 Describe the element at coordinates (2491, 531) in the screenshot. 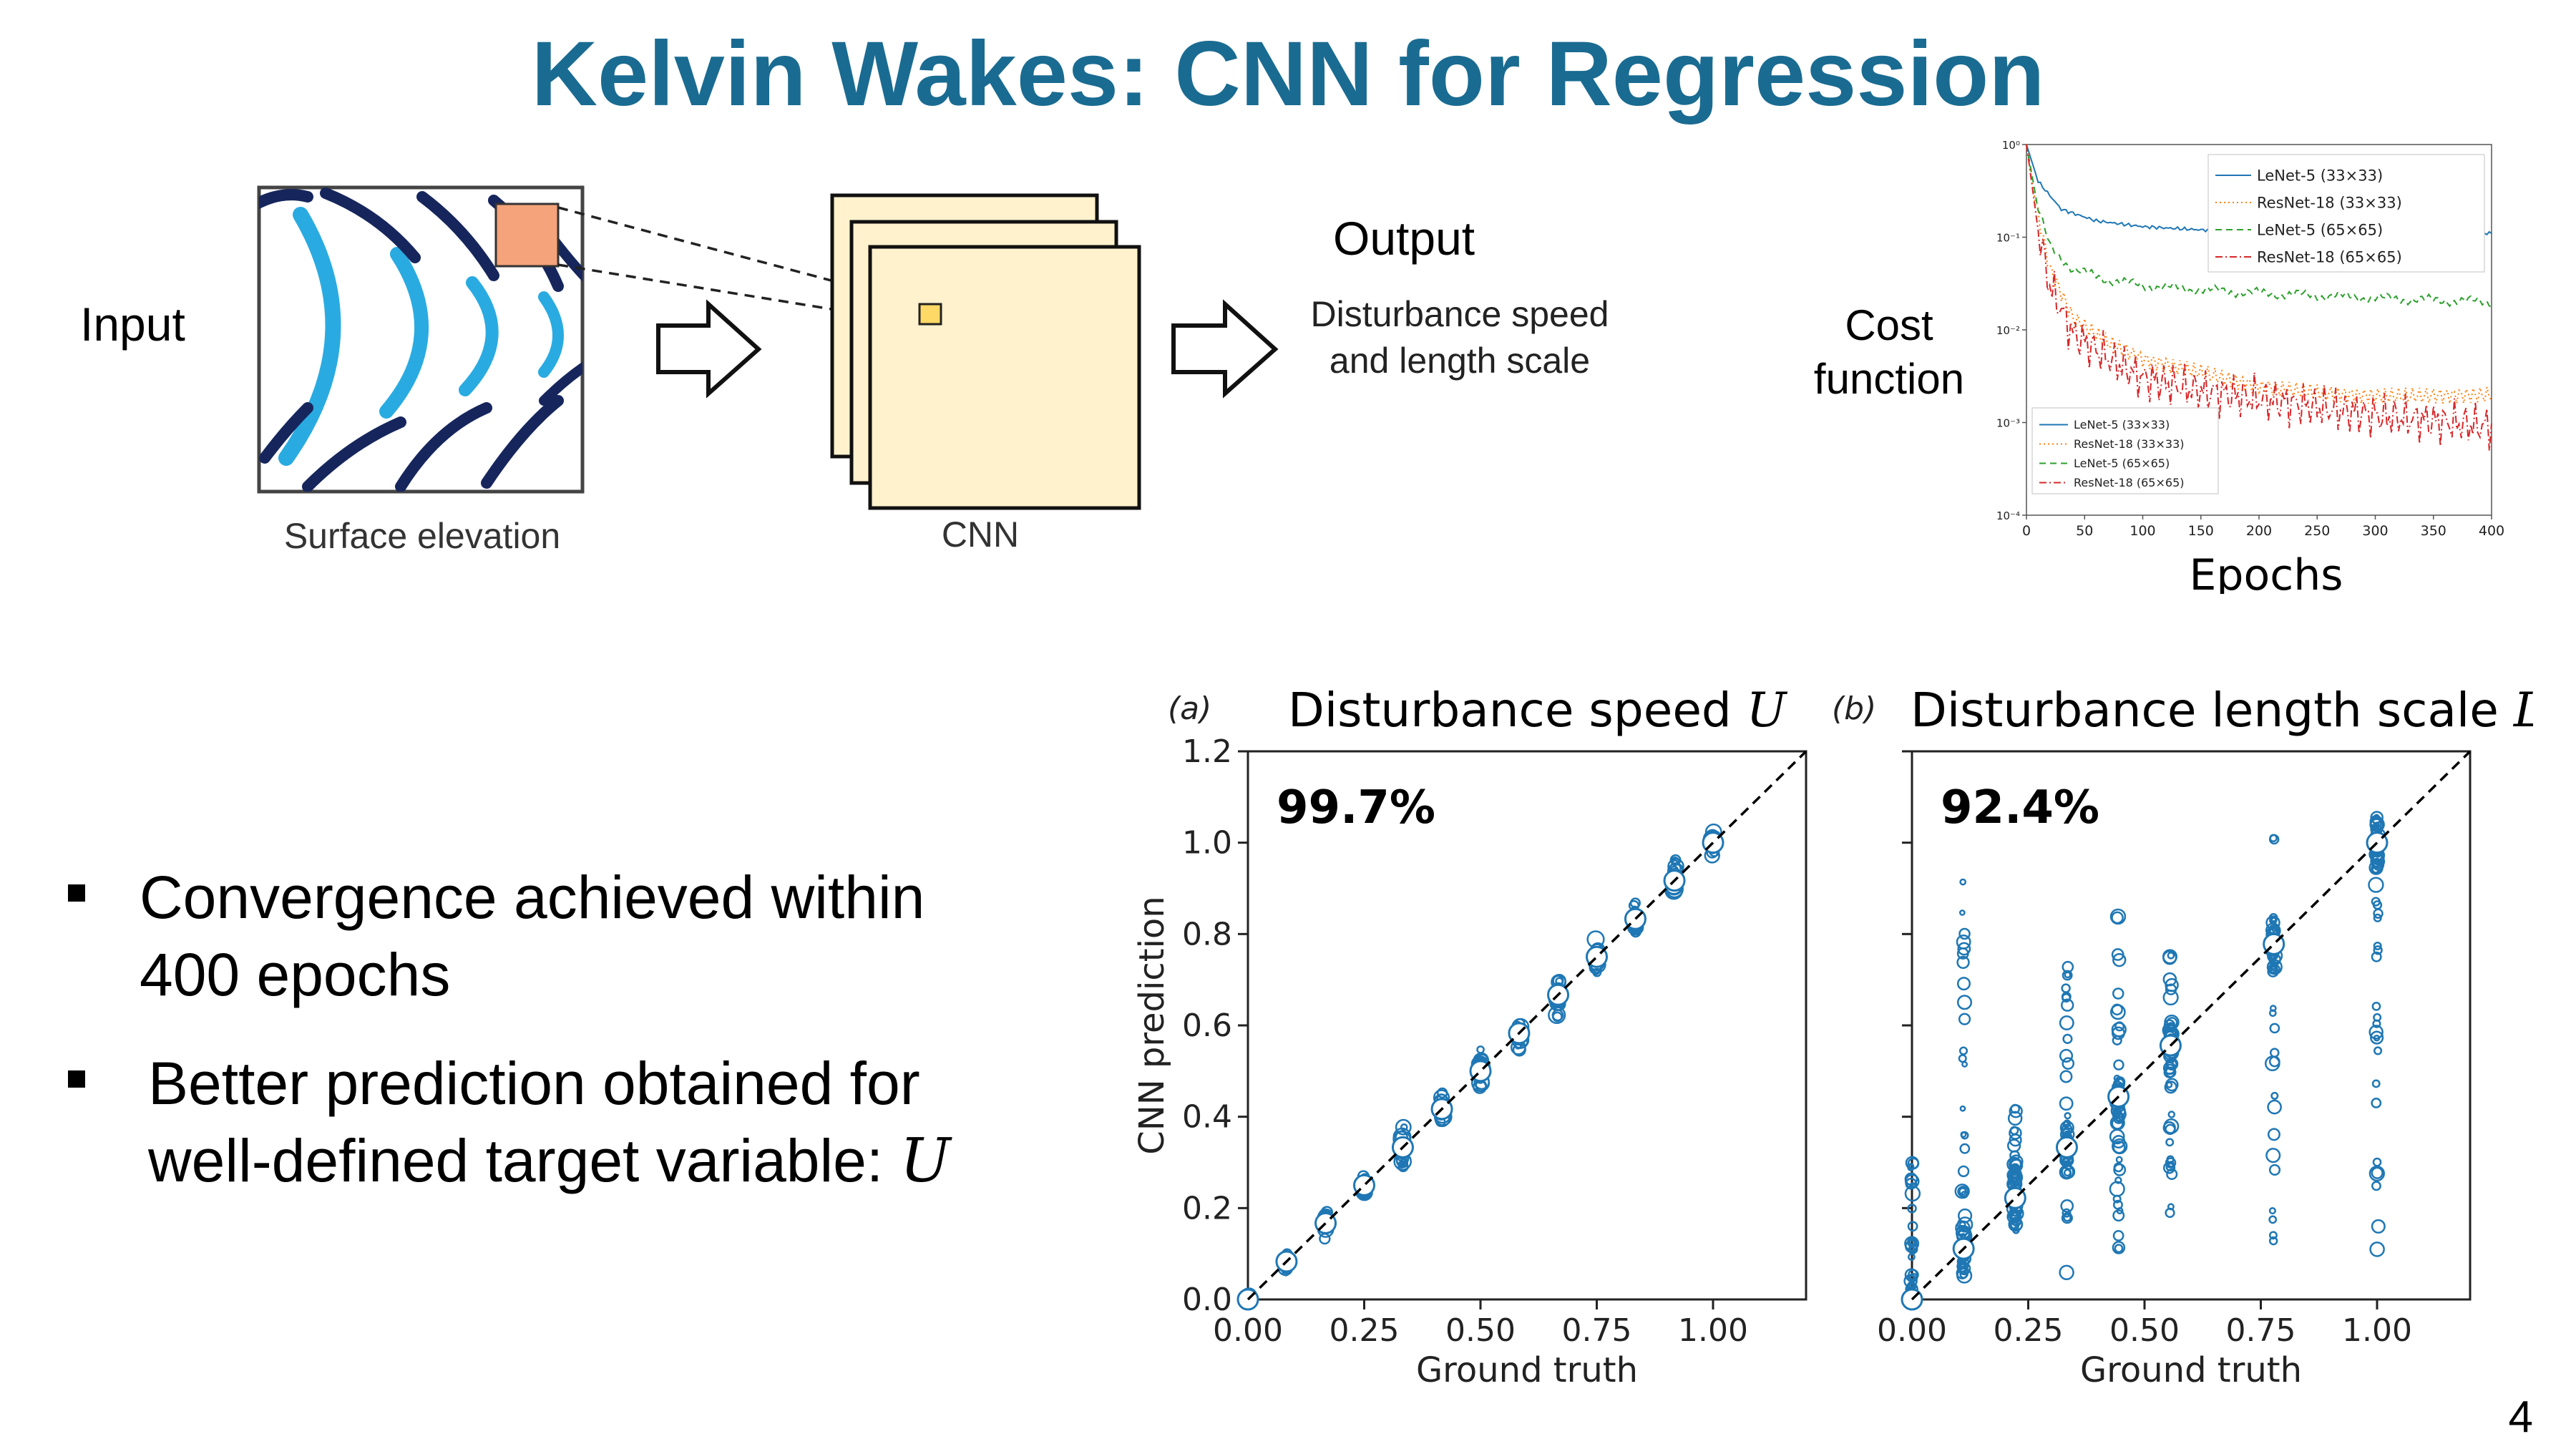

I see `cost-x-tick-label: 400` at that location.